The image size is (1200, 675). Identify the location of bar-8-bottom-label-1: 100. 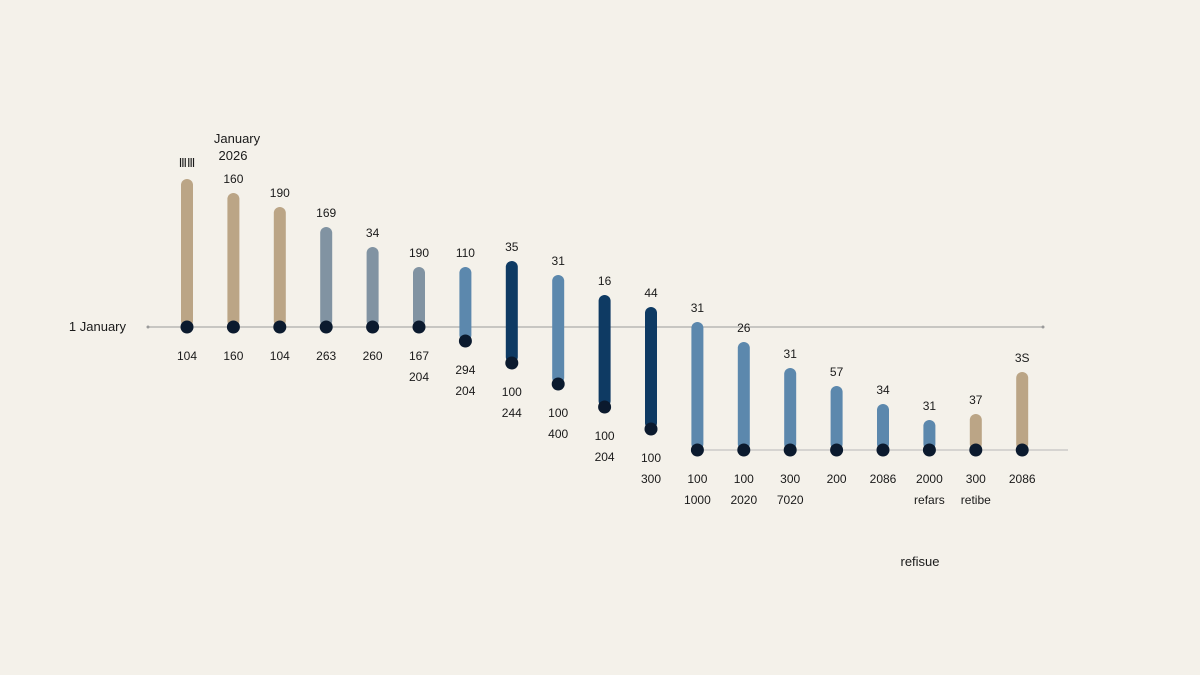
(512, 392).